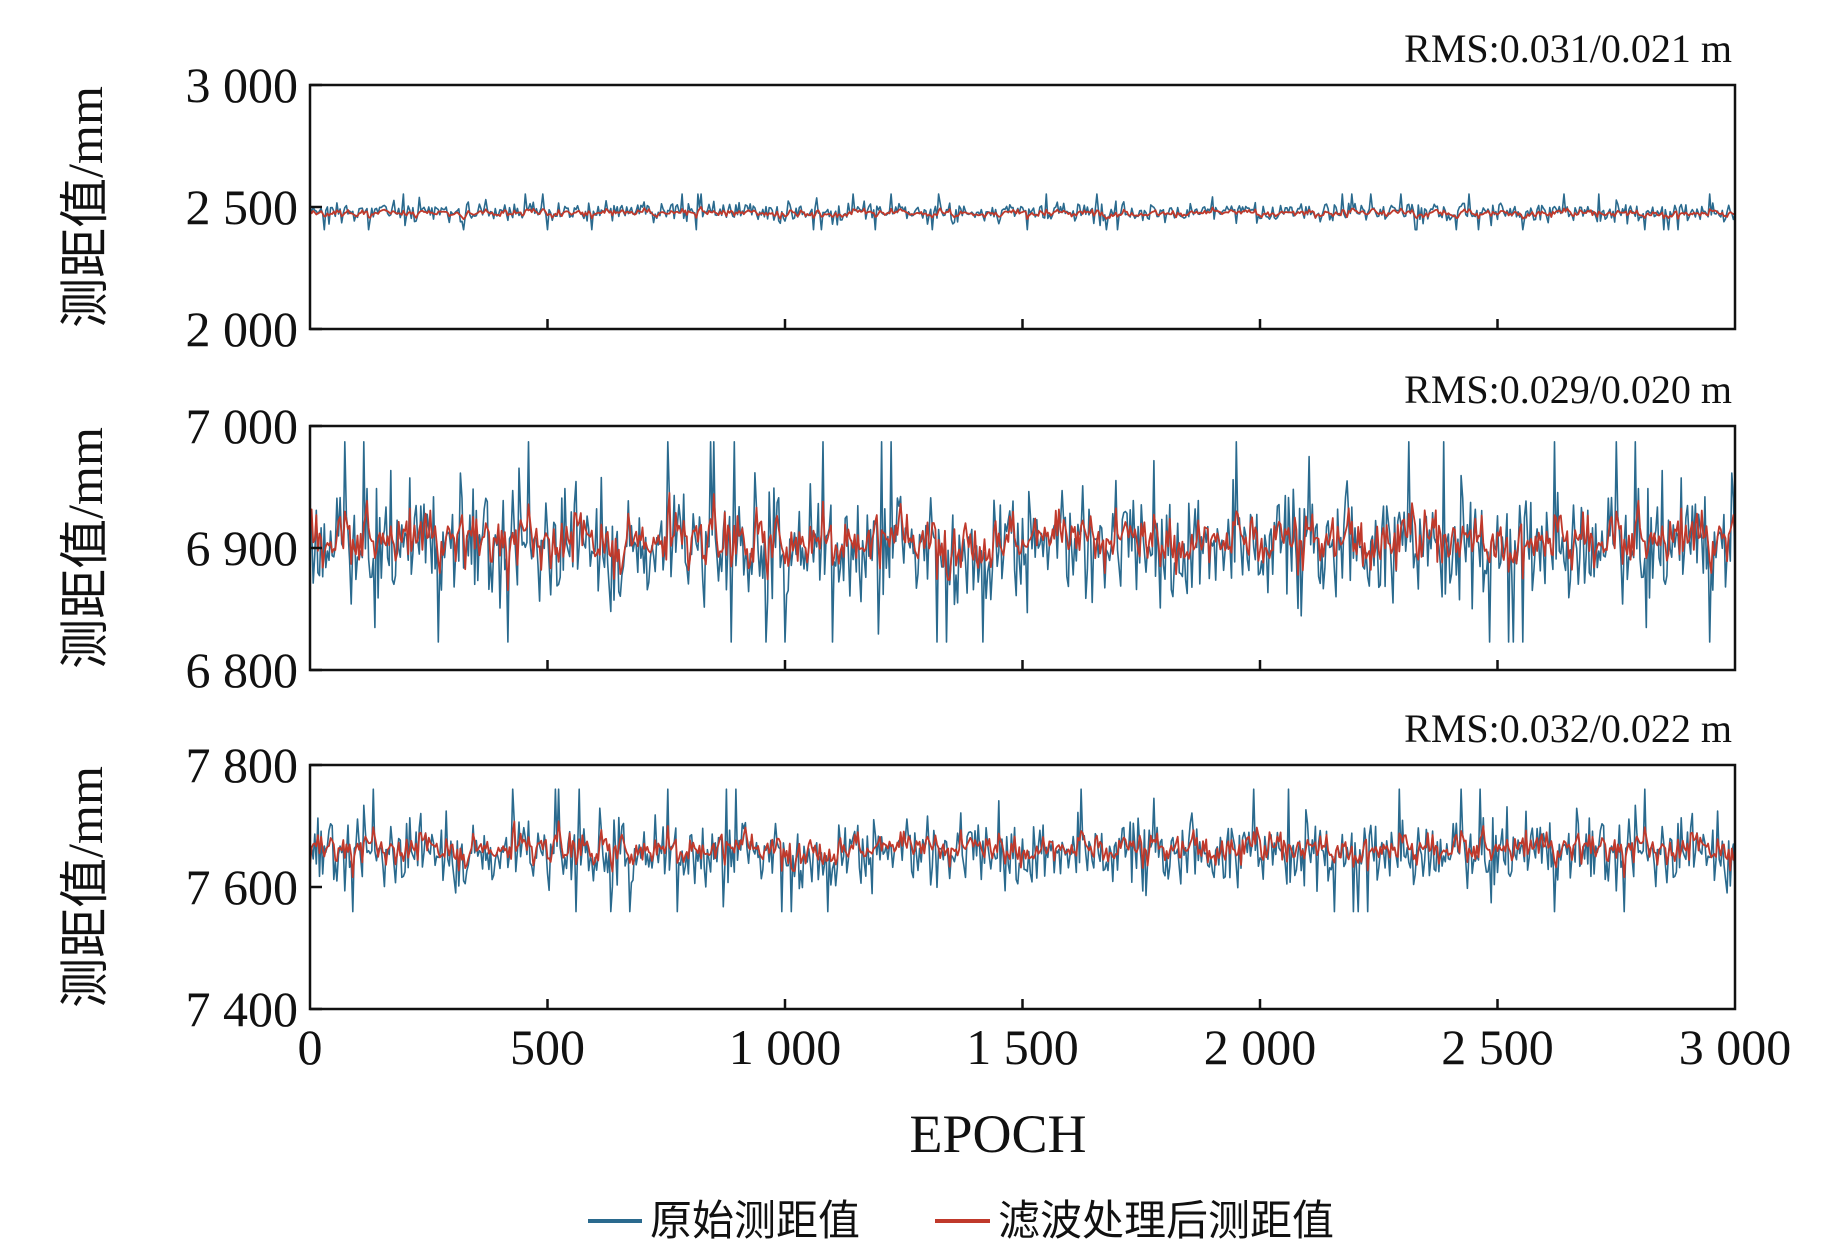 Image resolution: width=1843 pixels, height=1252 pixels. Describe the element at coordinates (242, 426) in the screenshot. I see `y-tick-label: 7 000` at that location.